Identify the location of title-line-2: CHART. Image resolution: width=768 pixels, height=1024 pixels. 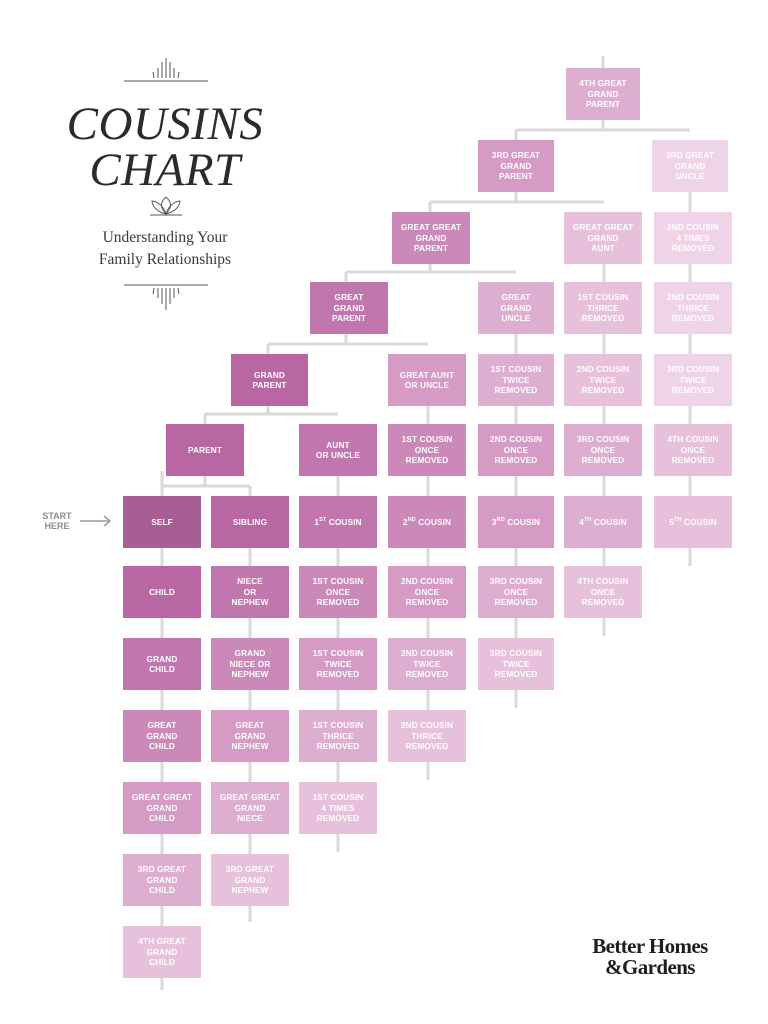
(165, 170).